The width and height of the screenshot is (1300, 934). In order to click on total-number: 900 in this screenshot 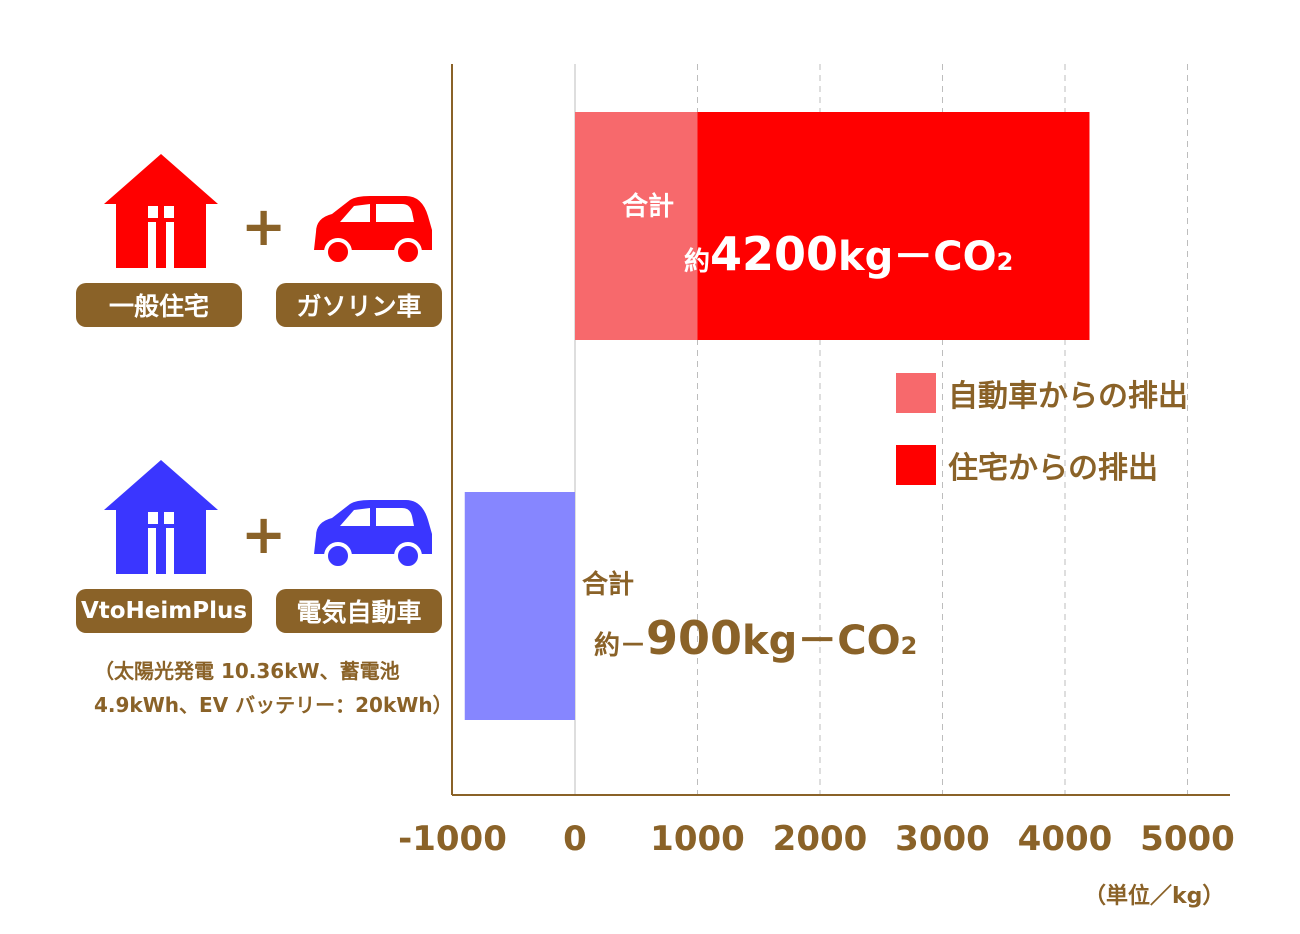, I will do `click(694, 638)`.